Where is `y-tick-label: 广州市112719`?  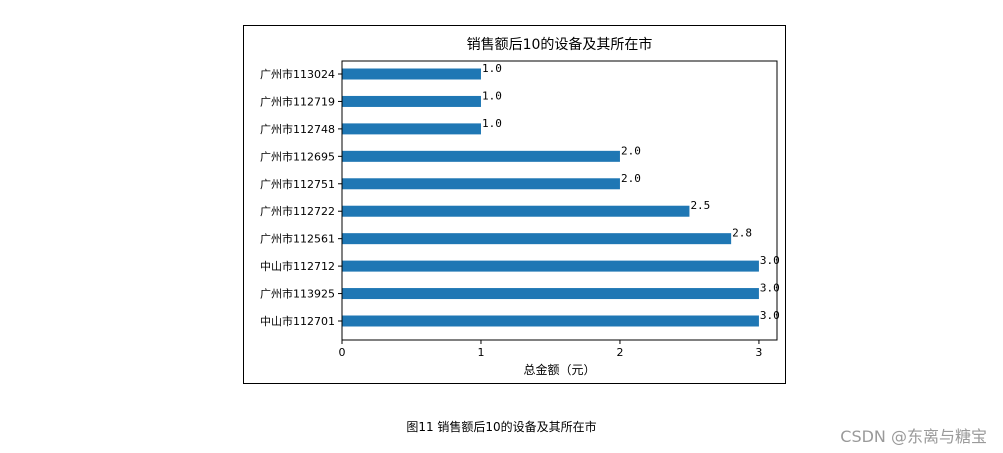
y-tick-label: 广州市112719 is located at coordinates (297, 101).